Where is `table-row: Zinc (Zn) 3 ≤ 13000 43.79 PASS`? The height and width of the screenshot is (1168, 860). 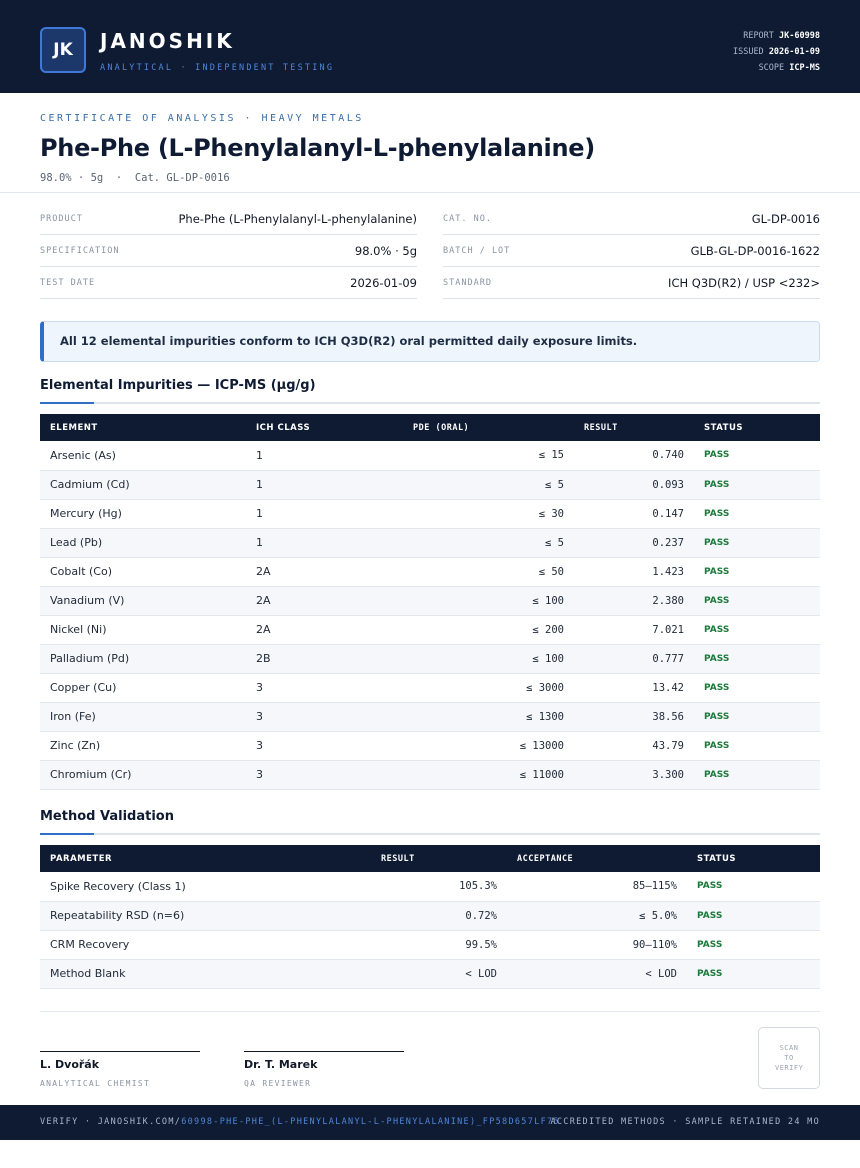 table-row: Zinc (Zn) 3 ≤ 13000 43.79 PASS is located at coordinates (430, 746).